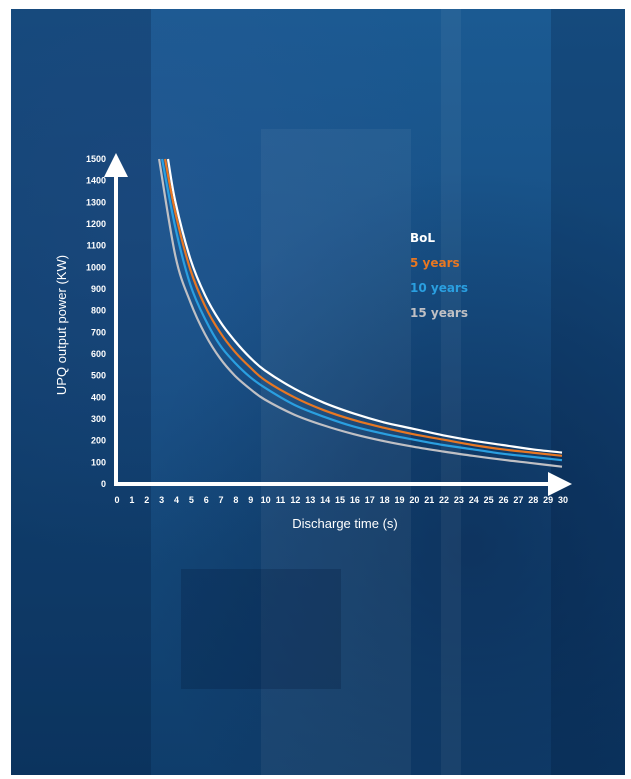 Image resolution: width=631 pixels, height=779 pixels. Describe the element at coordinates (435, 263) in the screenshot. I see `legend-item-5-years: 5 years` at that location.